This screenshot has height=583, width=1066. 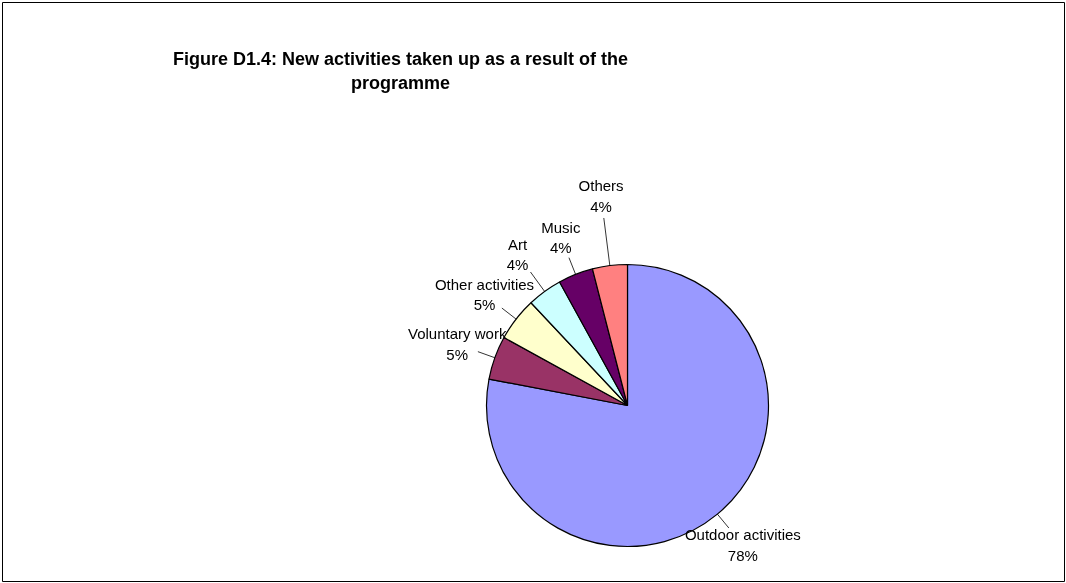 I want to click on data-label: 78%, so click(x=742, y=555).